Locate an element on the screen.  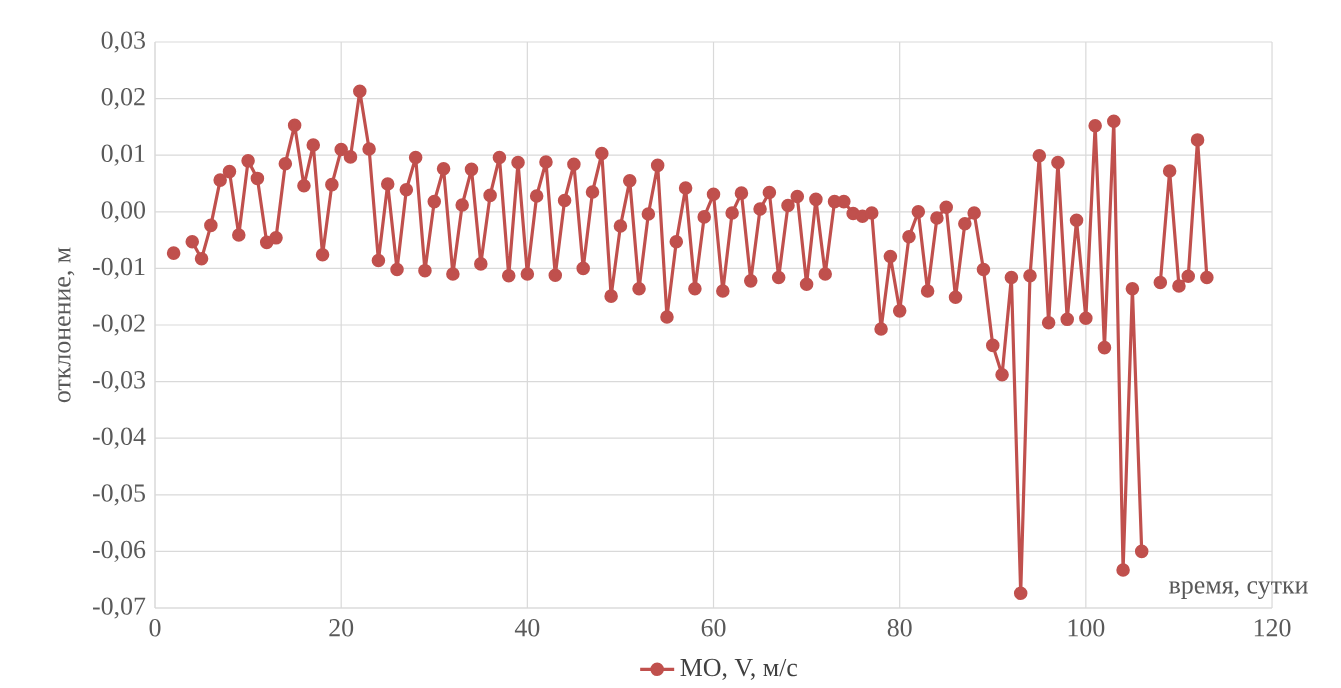
y-tick-label: 0,03 is located at coordinates (123, 42).